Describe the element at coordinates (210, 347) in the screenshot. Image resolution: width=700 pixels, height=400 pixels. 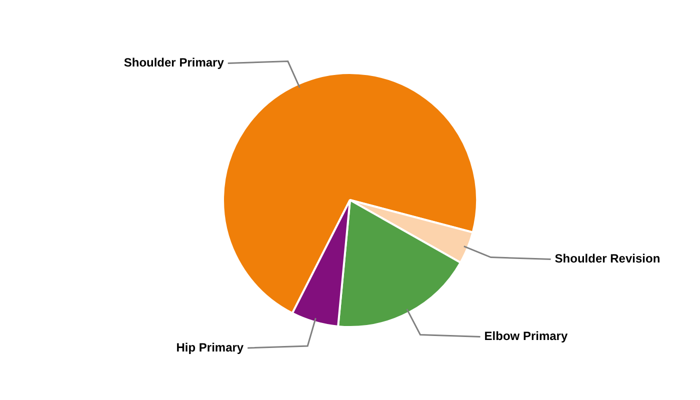
I see `slice-label: Hip Primary` at that location.